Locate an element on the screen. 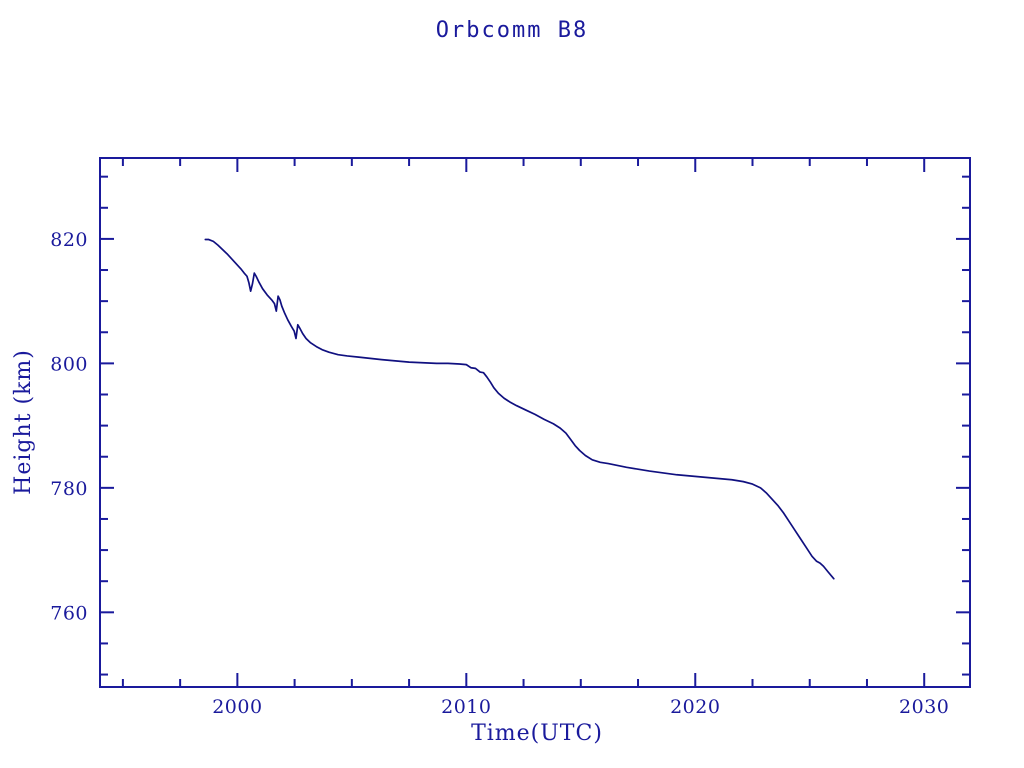 This screenshot has width=1024, height=768. chart-title: Orbcomm B8 is located at coordinates (512, 30).